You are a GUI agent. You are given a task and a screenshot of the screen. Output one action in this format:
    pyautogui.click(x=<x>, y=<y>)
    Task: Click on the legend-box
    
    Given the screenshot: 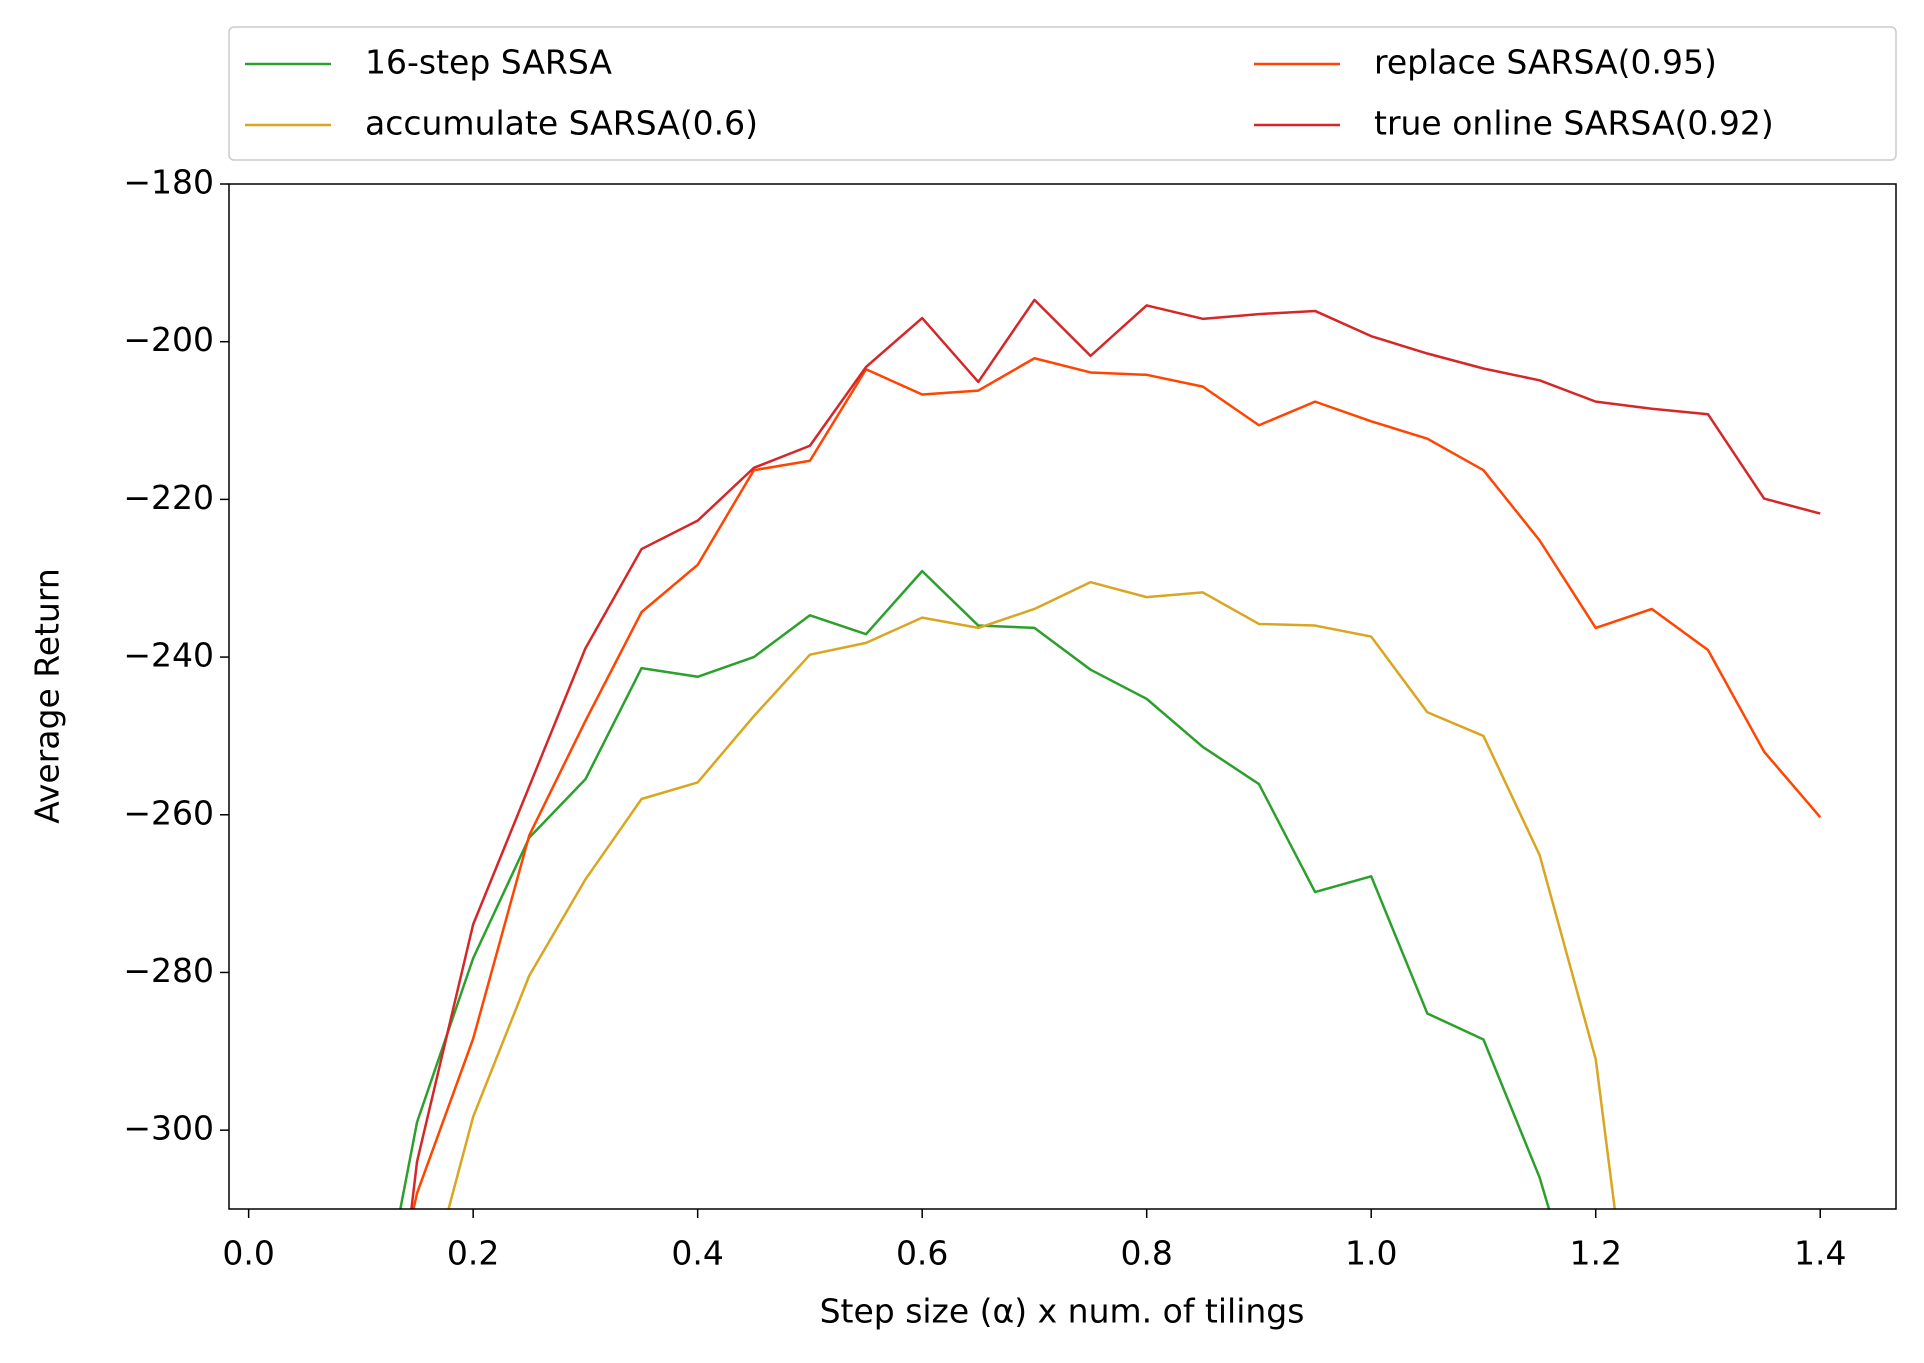 What is the action you would take?
    pyautogui.click(x=1062, y=93)
    